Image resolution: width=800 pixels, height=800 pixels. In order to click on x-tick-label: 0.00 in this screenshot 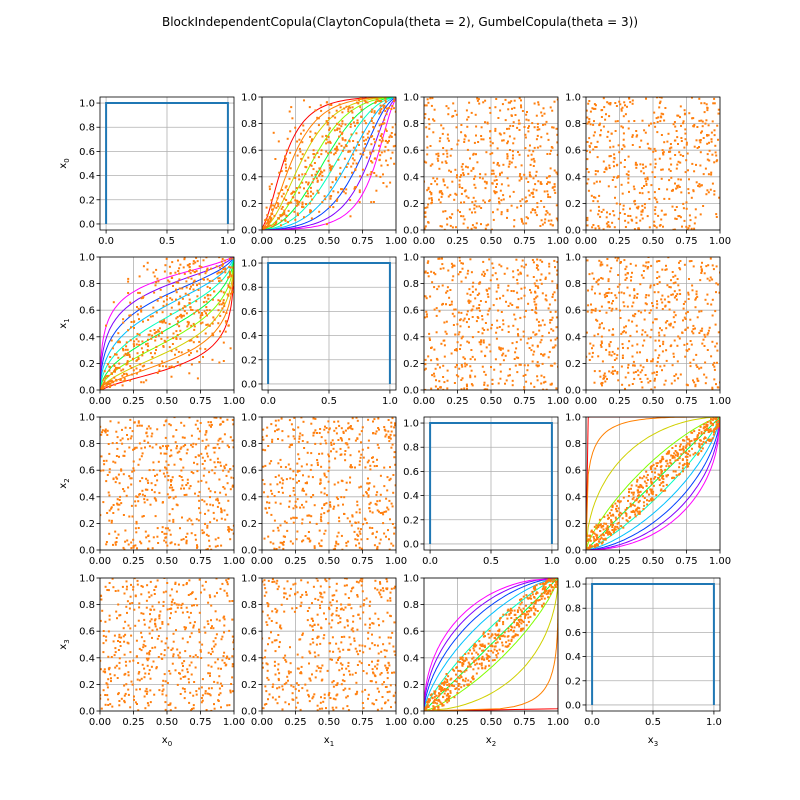, I will do `click(586, 401)`.